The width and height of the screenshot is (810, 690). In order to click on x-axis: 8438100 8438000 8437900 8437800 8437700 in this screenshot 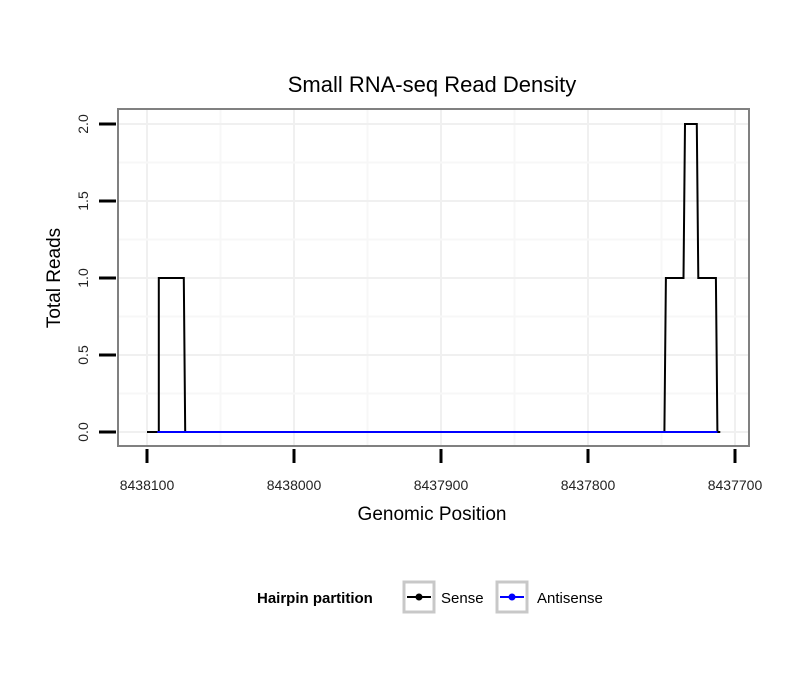, I will do `click(441, 471)`.